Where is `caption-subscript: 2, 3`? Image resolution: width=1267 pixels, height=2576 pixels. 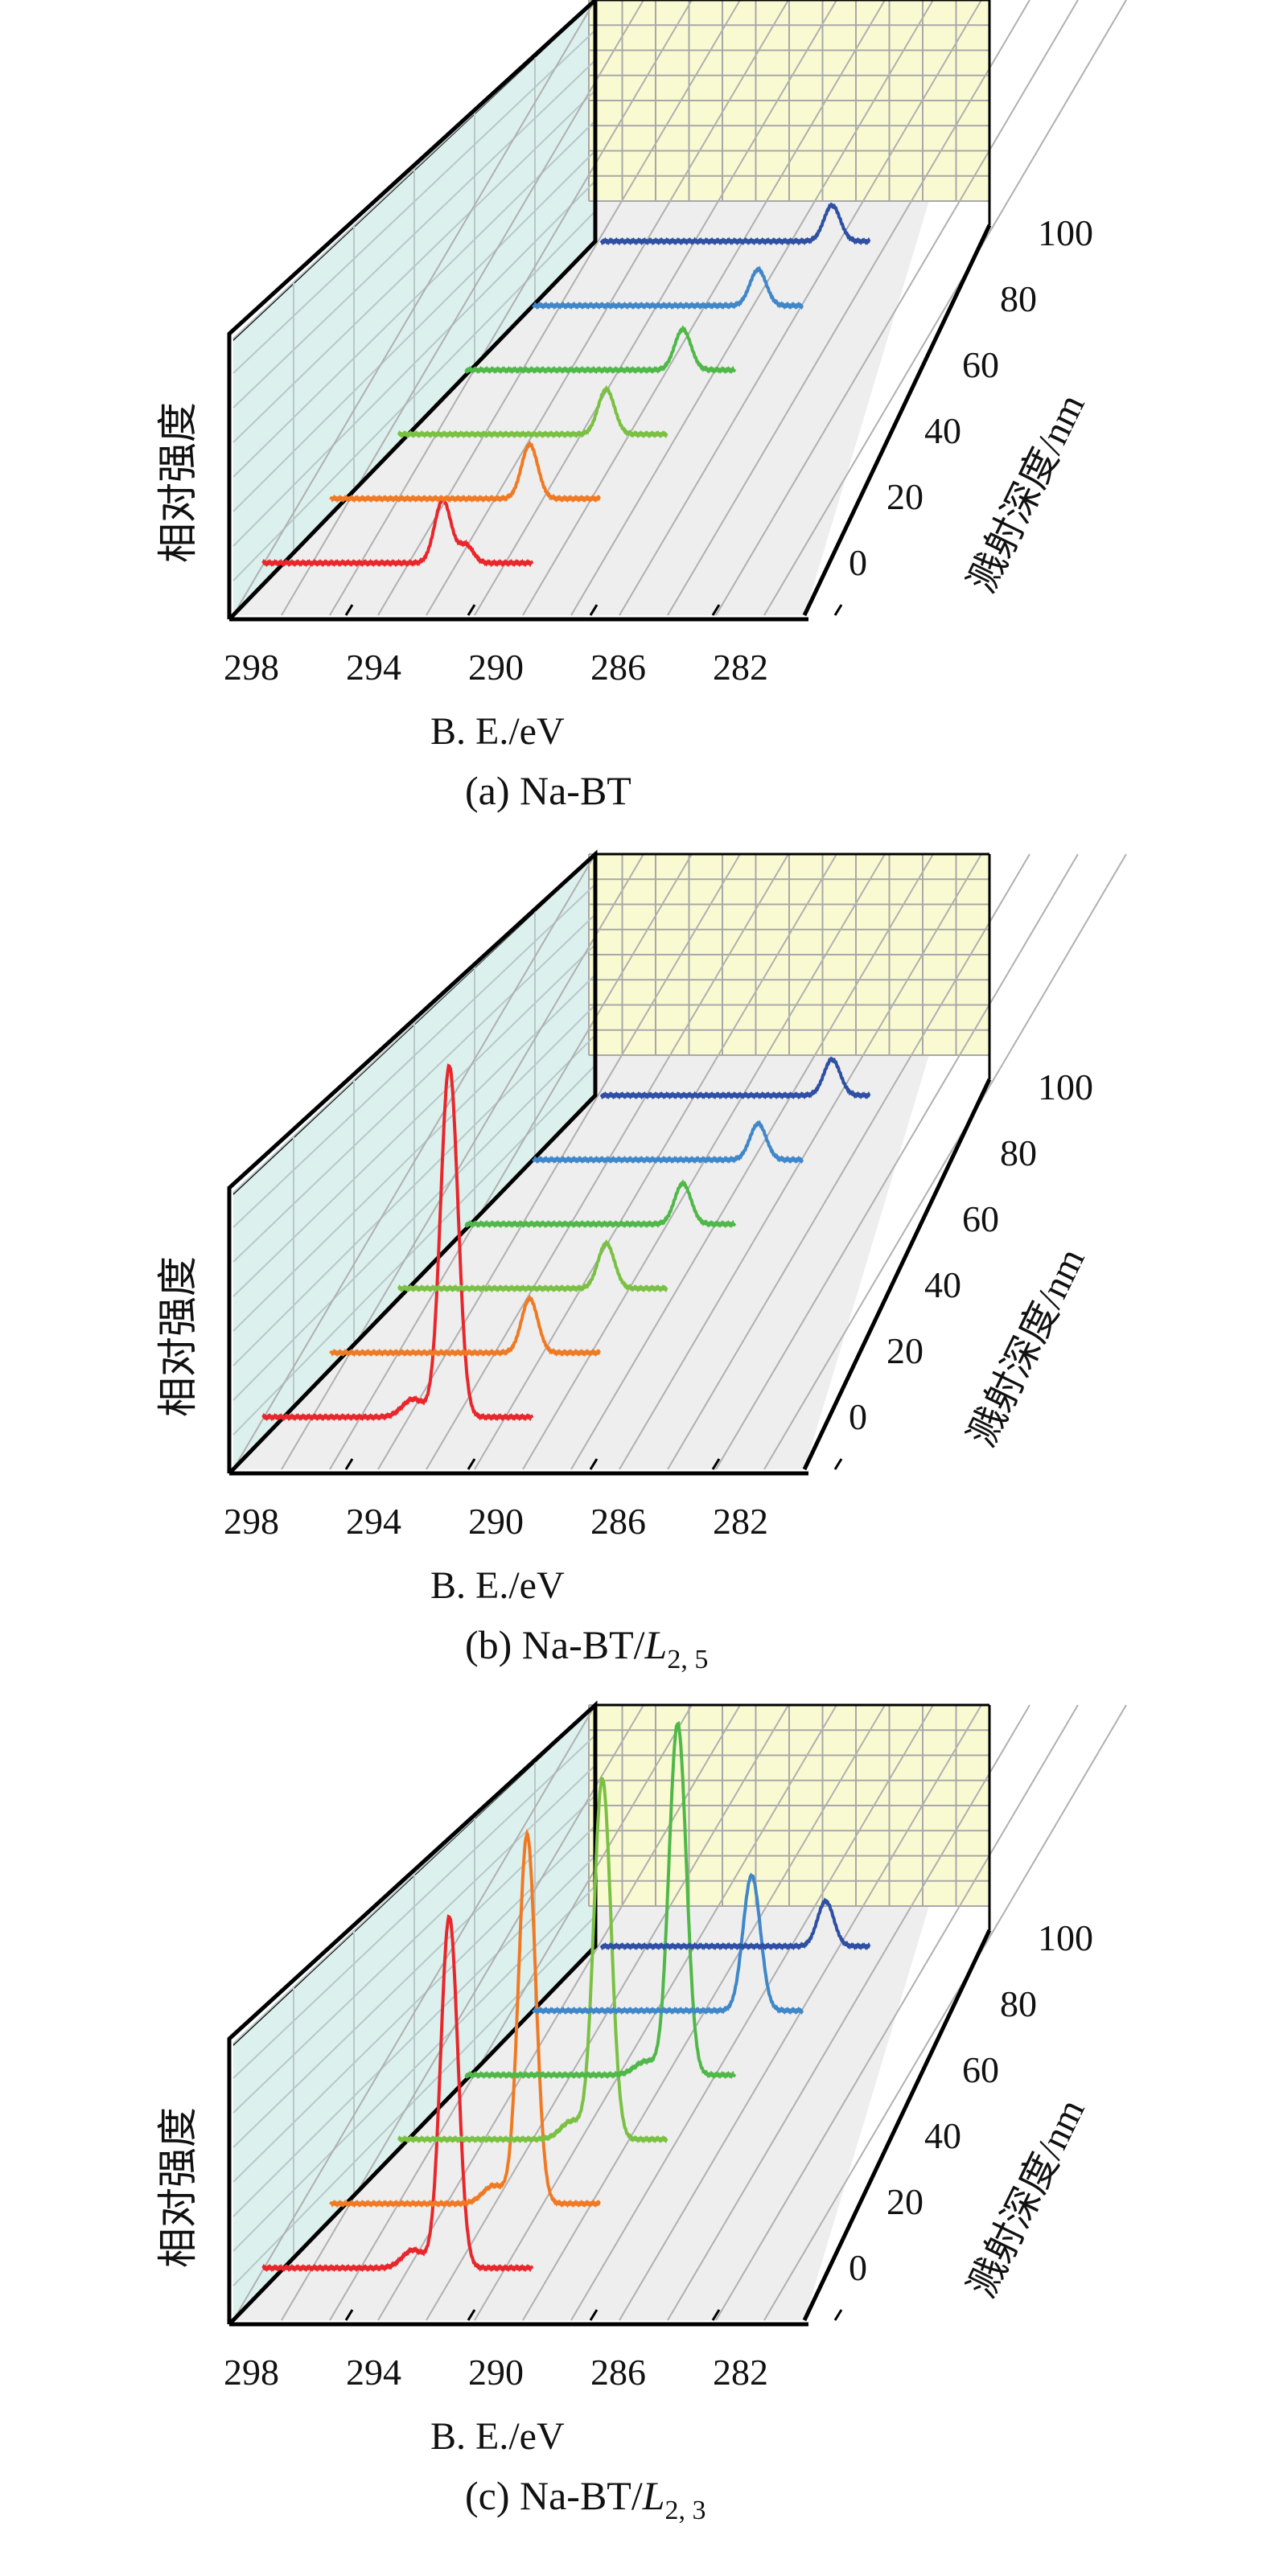 caption-subscript: 2, 3 is located at coordinates (685, 2510).